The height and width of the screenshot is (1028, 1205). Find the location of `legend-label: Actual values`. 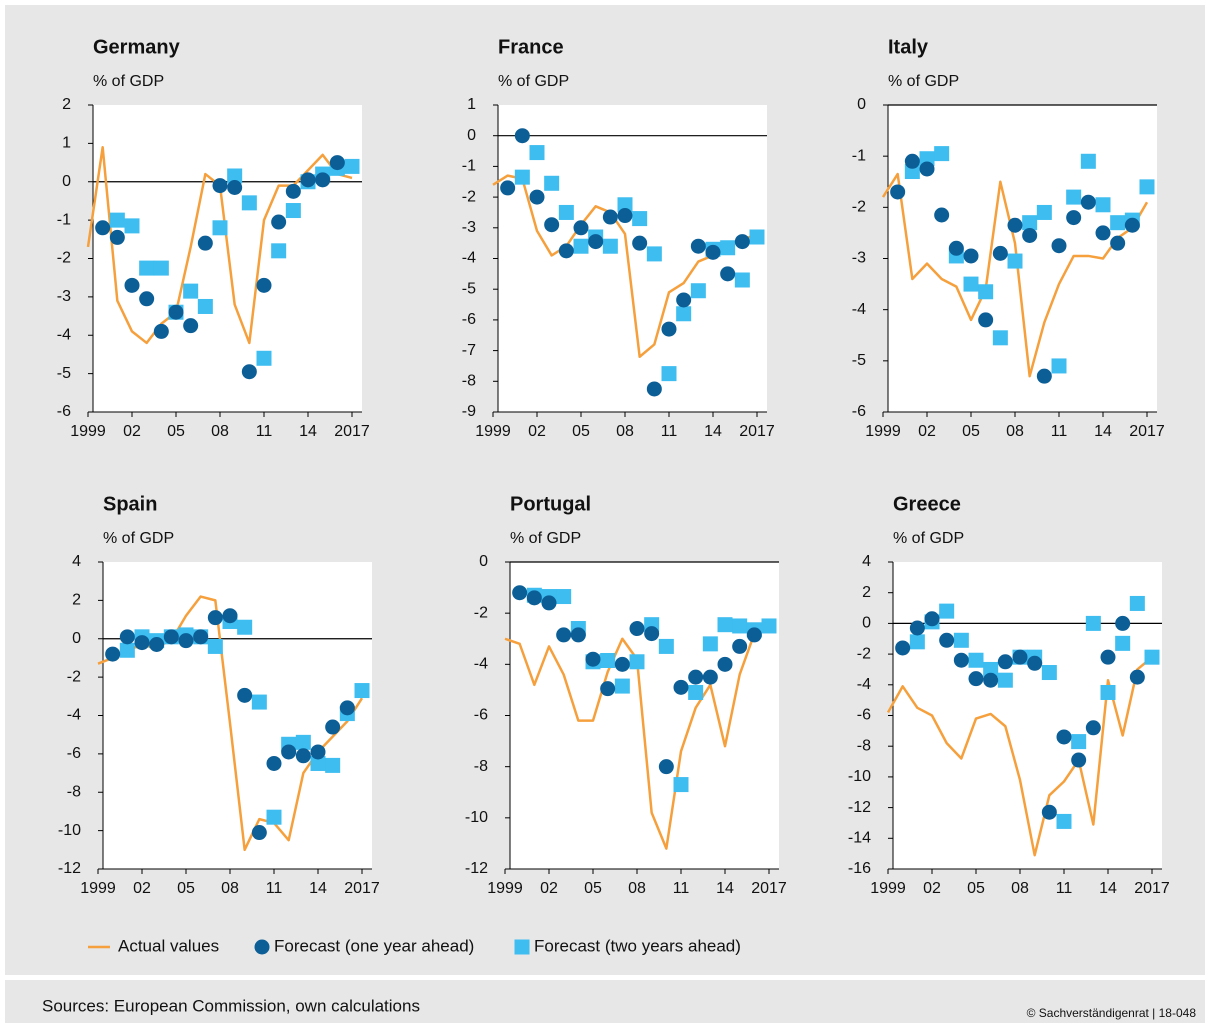

legend-label: Actual values is located at coordinates (168, 945).